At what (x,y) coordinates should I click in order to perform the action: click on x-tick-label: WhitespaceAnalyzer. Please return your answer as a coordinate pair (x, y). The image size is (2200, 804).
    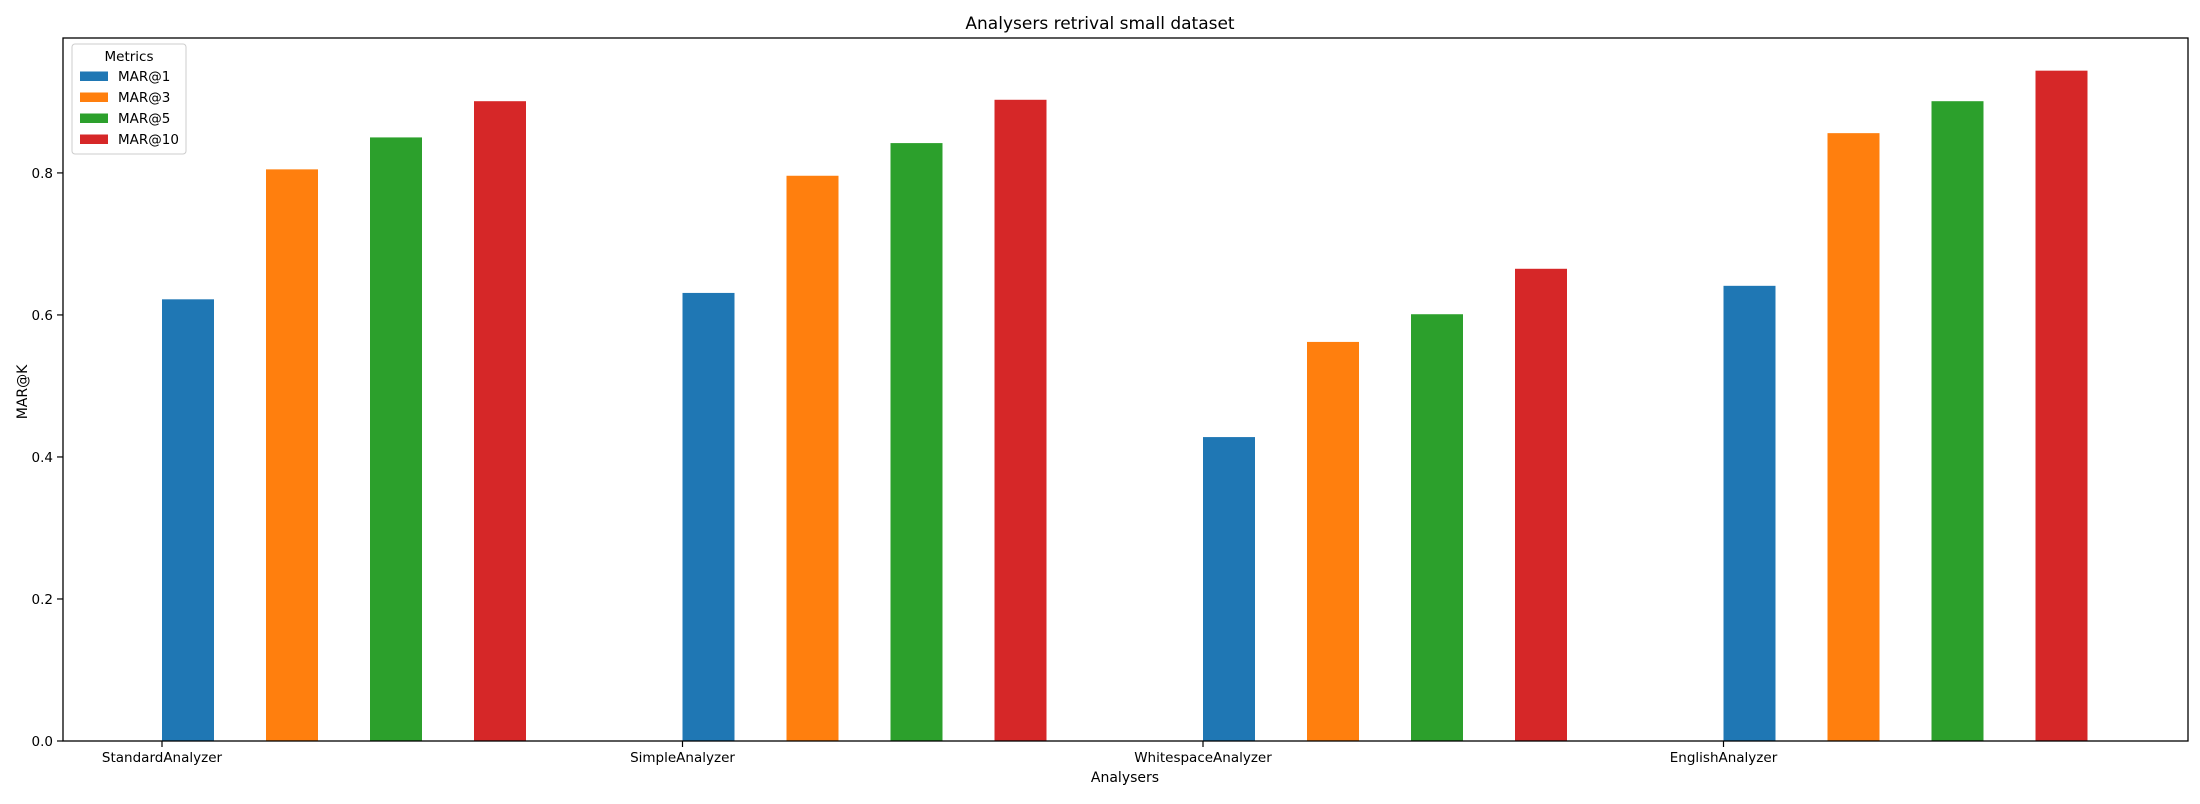
    Looking at the image, I should click on (1203, 758).